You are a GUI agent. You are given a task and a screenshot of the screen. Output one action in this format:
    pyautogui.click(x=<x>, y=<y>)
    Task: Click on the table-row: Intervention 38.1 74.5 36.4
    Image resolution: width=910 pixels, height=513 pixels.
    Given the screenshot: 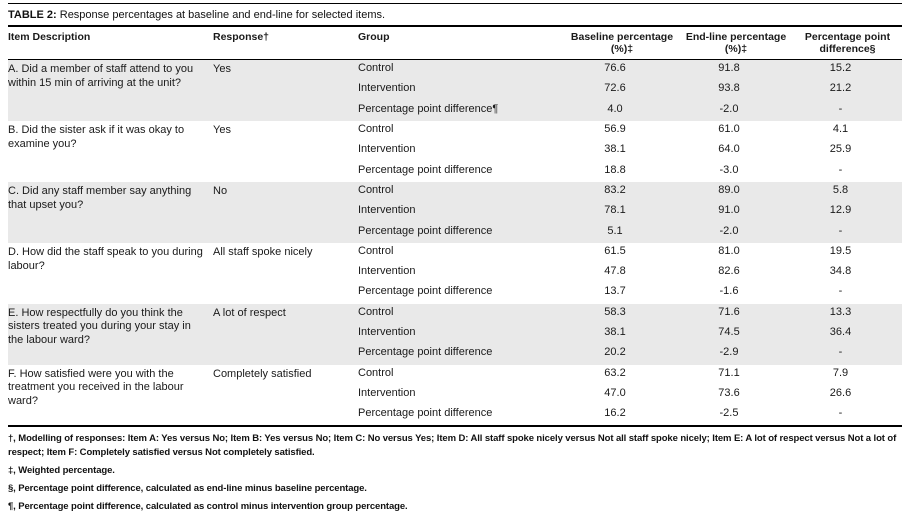 What is the action you would take?
    pyautogui.click(x=455, y=334)
    